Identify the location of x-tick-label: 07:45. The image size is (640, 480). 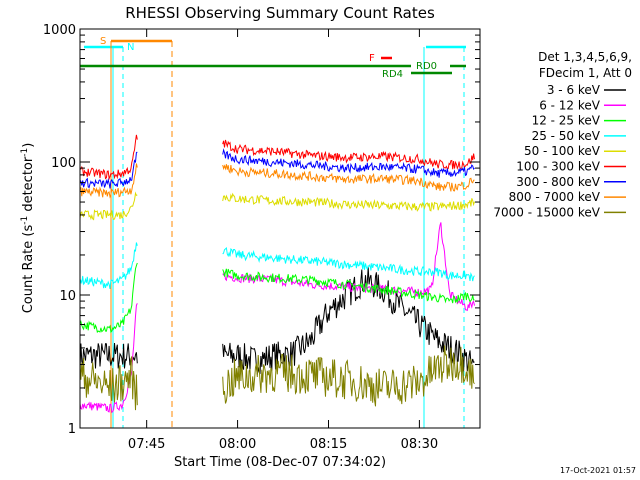
(146, 444).